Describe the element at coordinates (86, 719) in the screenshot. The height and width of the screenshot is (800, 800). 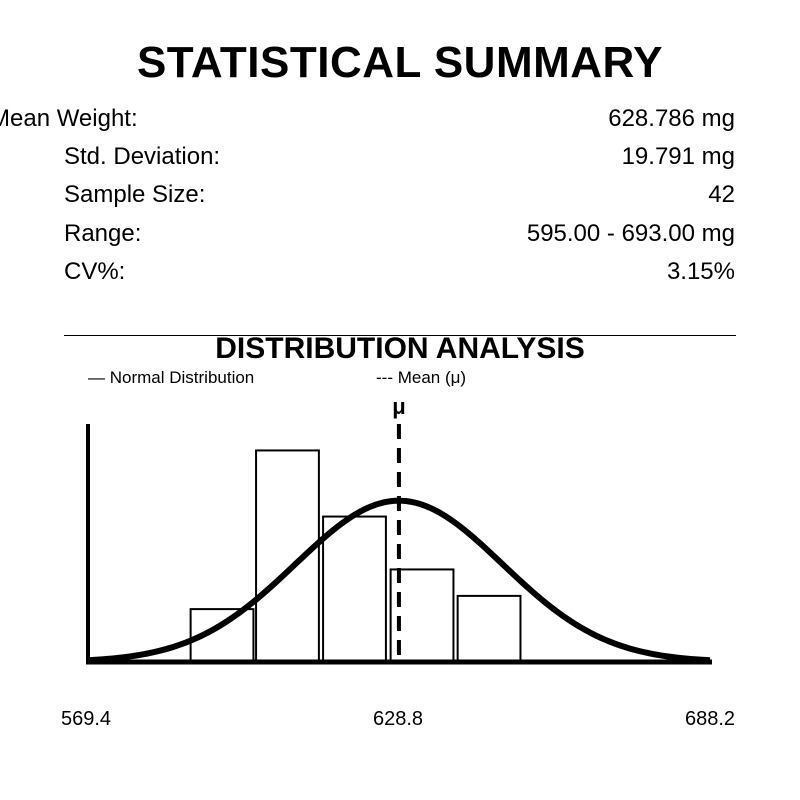
I see `x-tick-label: 569.4` at that location.